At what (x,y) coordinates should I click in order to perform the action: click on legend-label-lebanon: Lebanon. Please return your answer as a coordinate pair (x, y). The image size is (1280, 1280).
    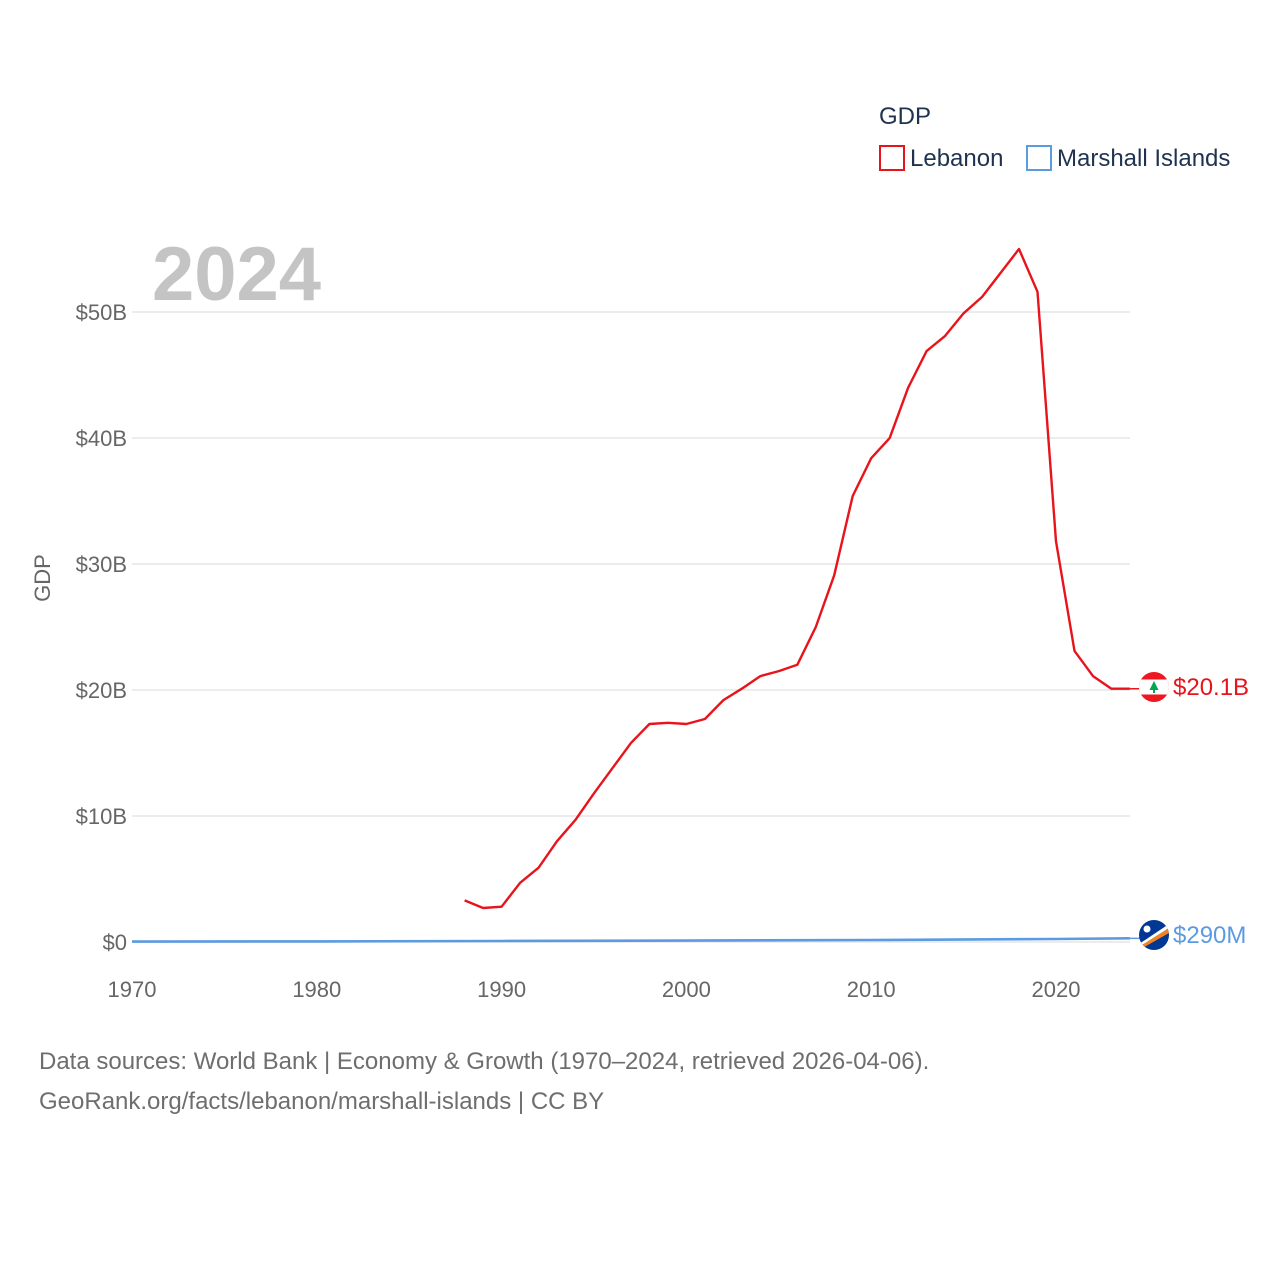
    Looking at the image, I should click on (956, 158).